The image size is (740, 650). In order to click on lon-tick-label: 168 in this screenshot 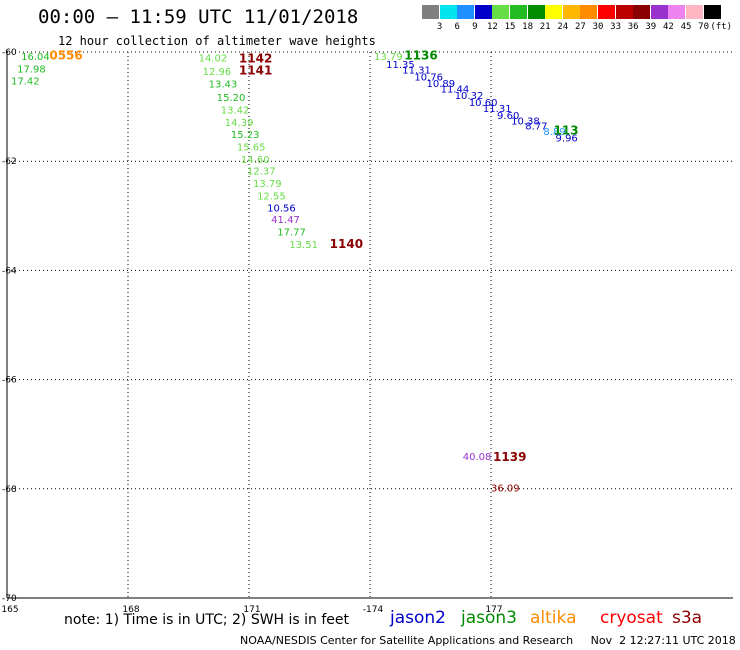, I will do `click(130, 610)`.